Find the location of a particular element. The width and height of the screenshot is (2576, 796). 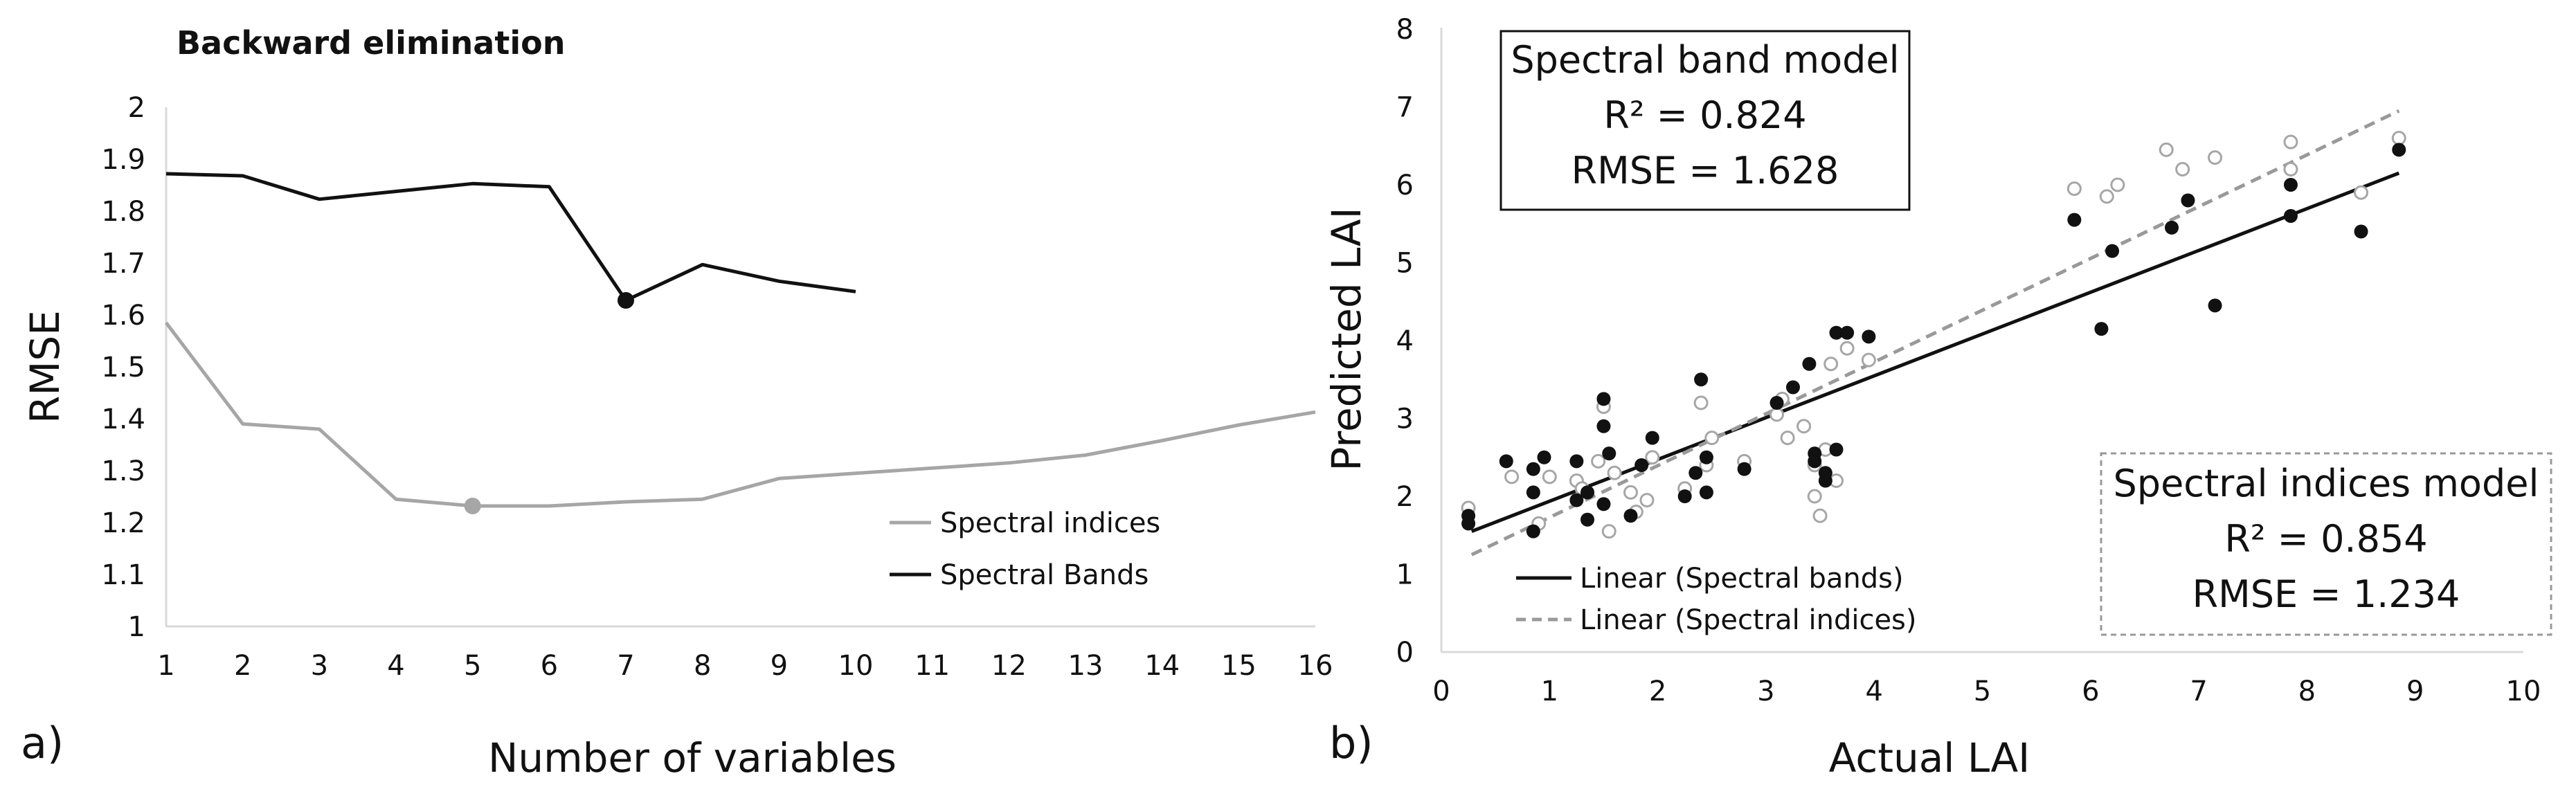

panel-a-x-ticks: 1 2 3 4 5 6 7 8 9 10 11 12 13 14 15 16 is located at coordinates (745, 666).